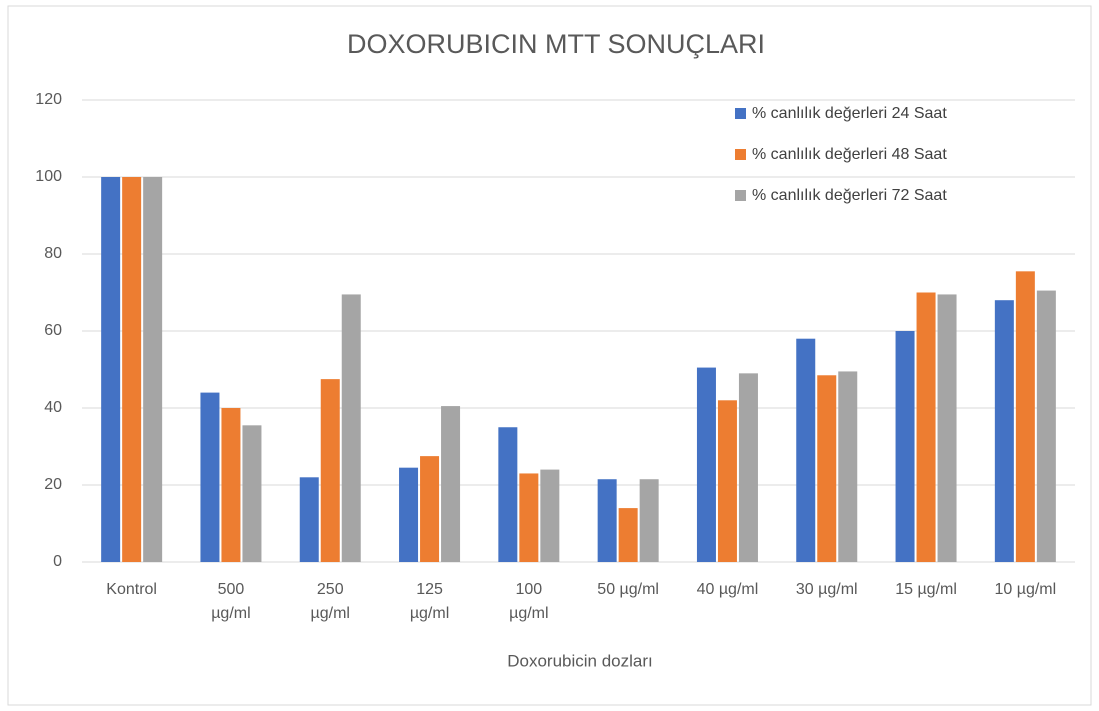 The image size is (1099, 711). I want to click on y-tick-label: 120, so click(48, 99).